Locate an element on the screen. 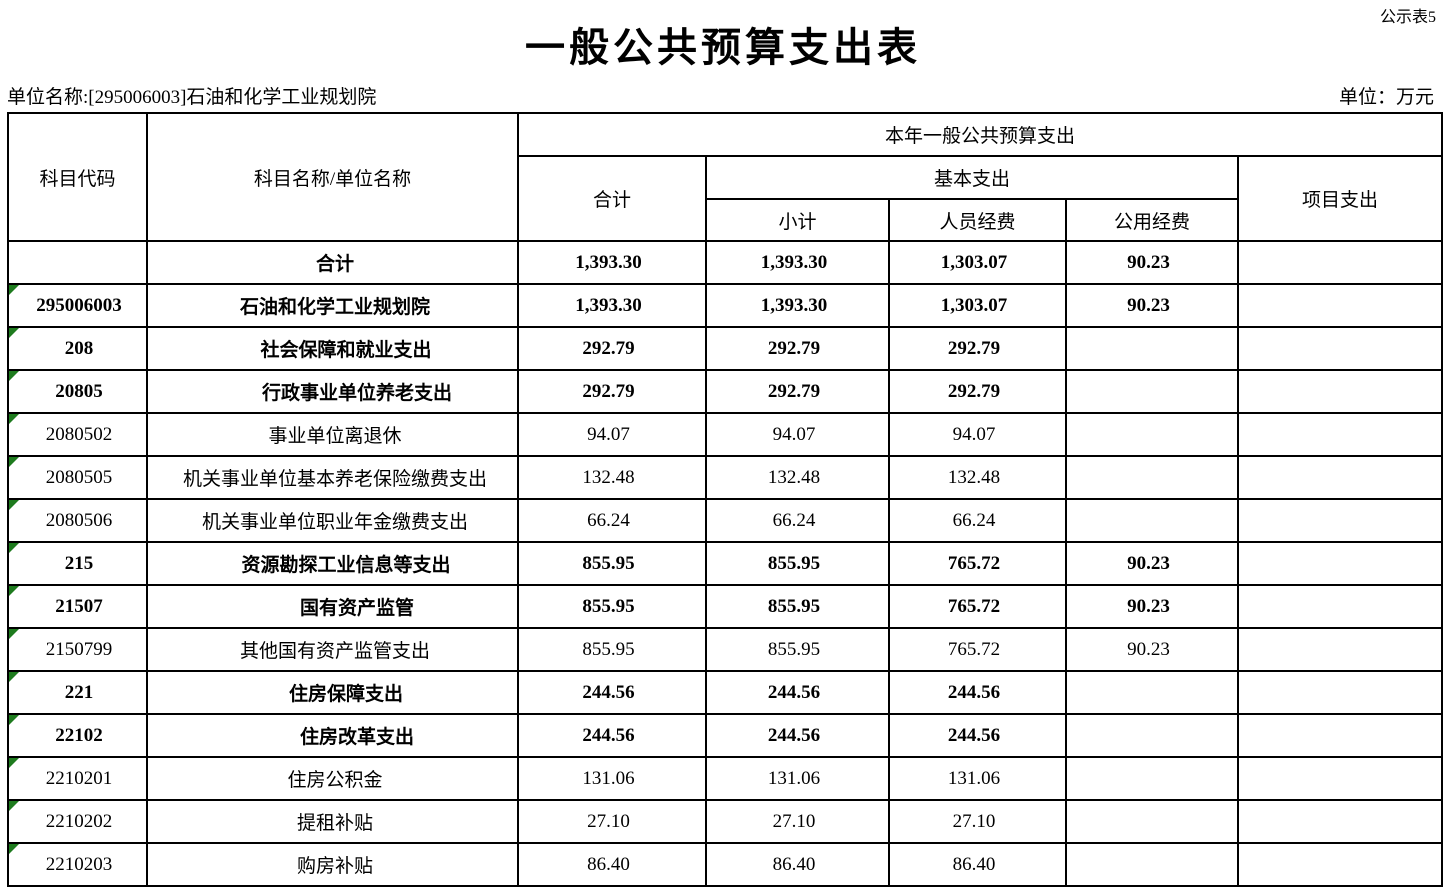 The height and width of the screenshot is (892, 1446). cell-personnel: 1,303.07 is located at coordinates (977, 305).